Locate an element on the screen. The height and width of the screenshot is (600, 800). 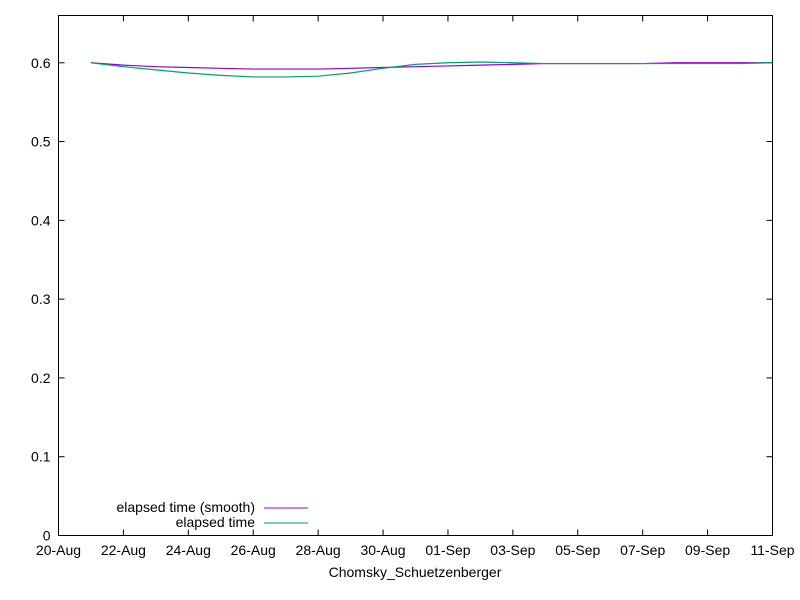
y-tick-label: 0.1 is located at coordinates (41, 457).